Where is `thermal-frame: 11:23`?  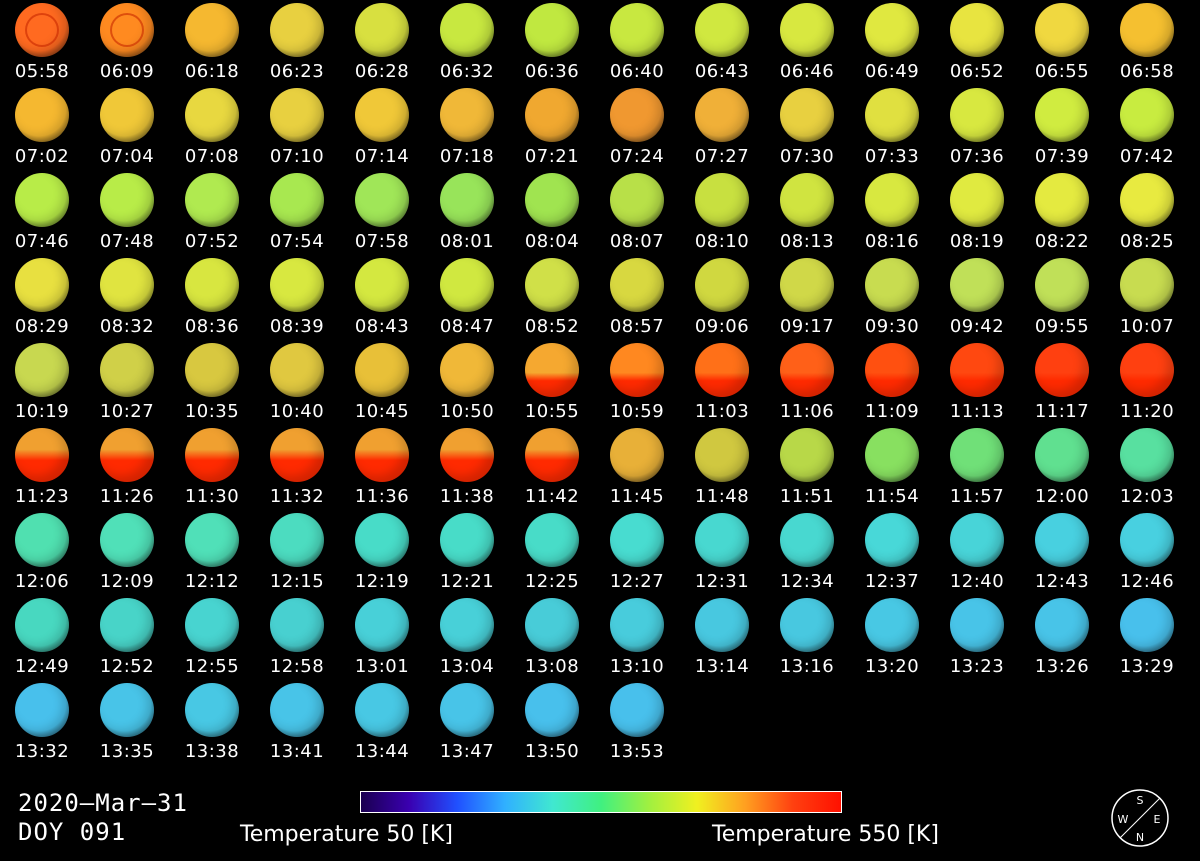
thermal-frame: 11:23 is located at coordinates (43, 467).